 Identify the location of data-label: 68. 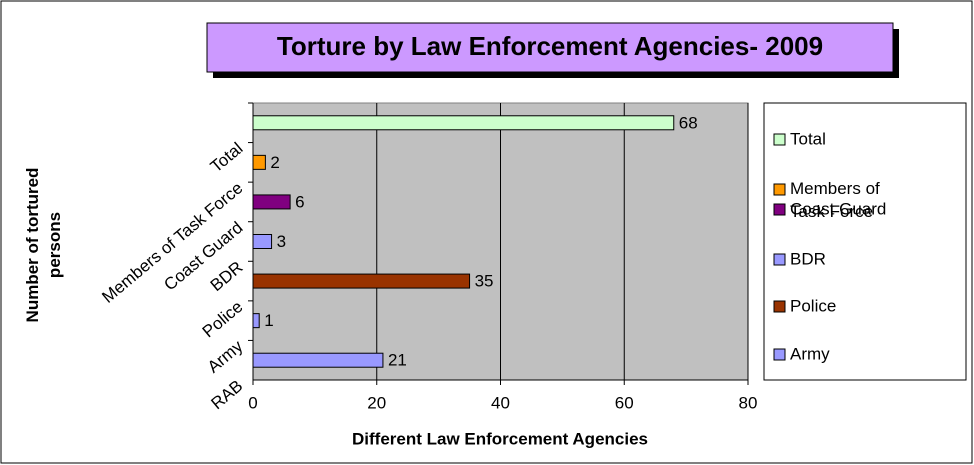
(688, 122).